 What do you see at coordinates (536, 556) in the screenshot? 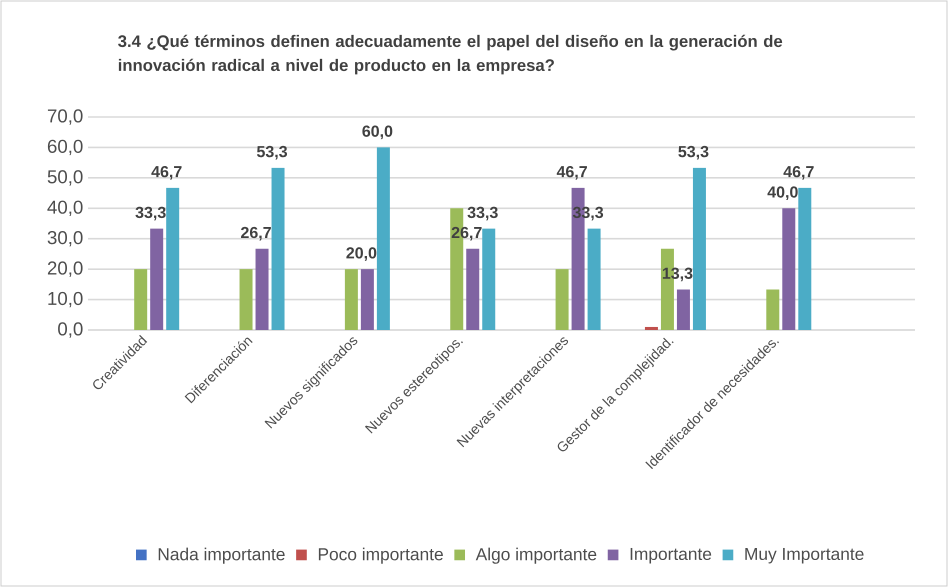
I see `legend-label: Algo importante` at bounding box center [536, 556].